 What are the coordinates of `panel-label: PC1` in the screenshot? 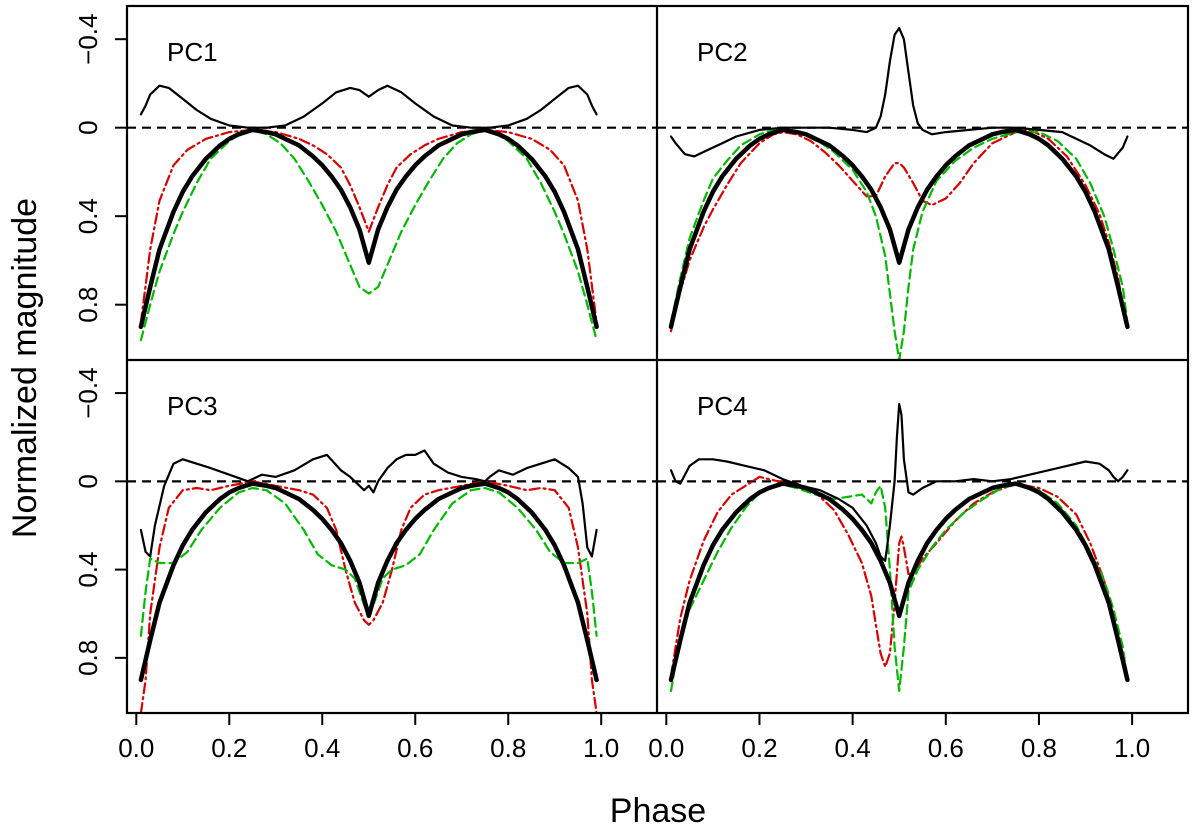 It's located at (192, 52).